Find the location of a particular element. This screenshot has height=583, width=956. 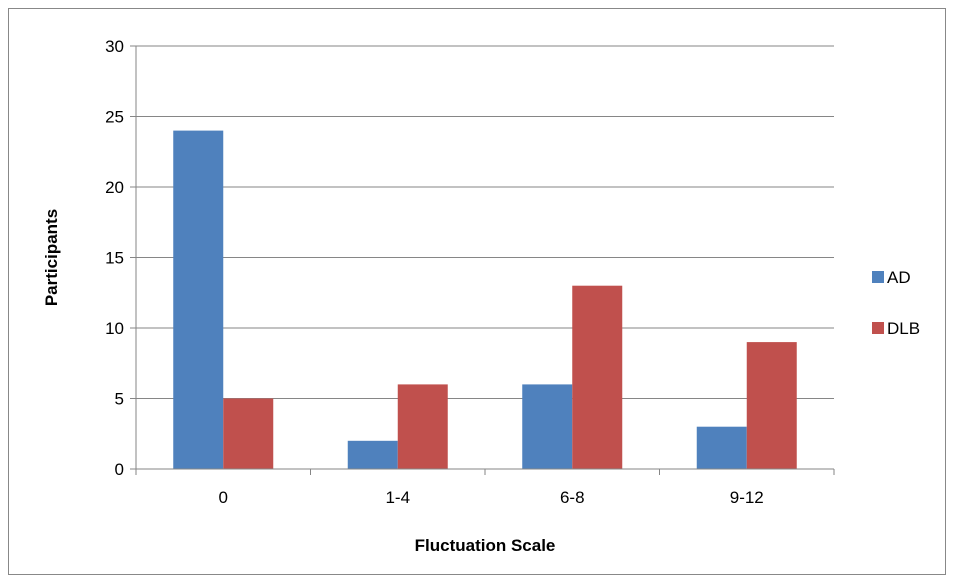

y-tick-label: 5 is located at coordinates (119, 399).